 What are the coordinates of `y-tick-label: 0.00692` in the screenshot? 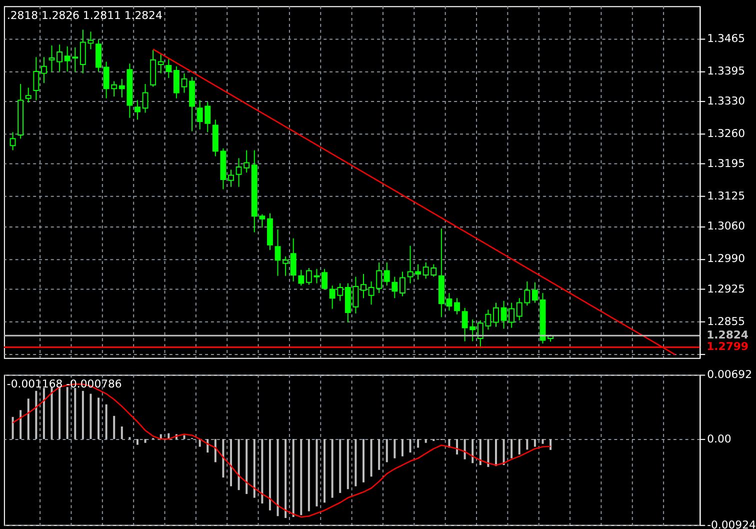 It's located at (729, 375).